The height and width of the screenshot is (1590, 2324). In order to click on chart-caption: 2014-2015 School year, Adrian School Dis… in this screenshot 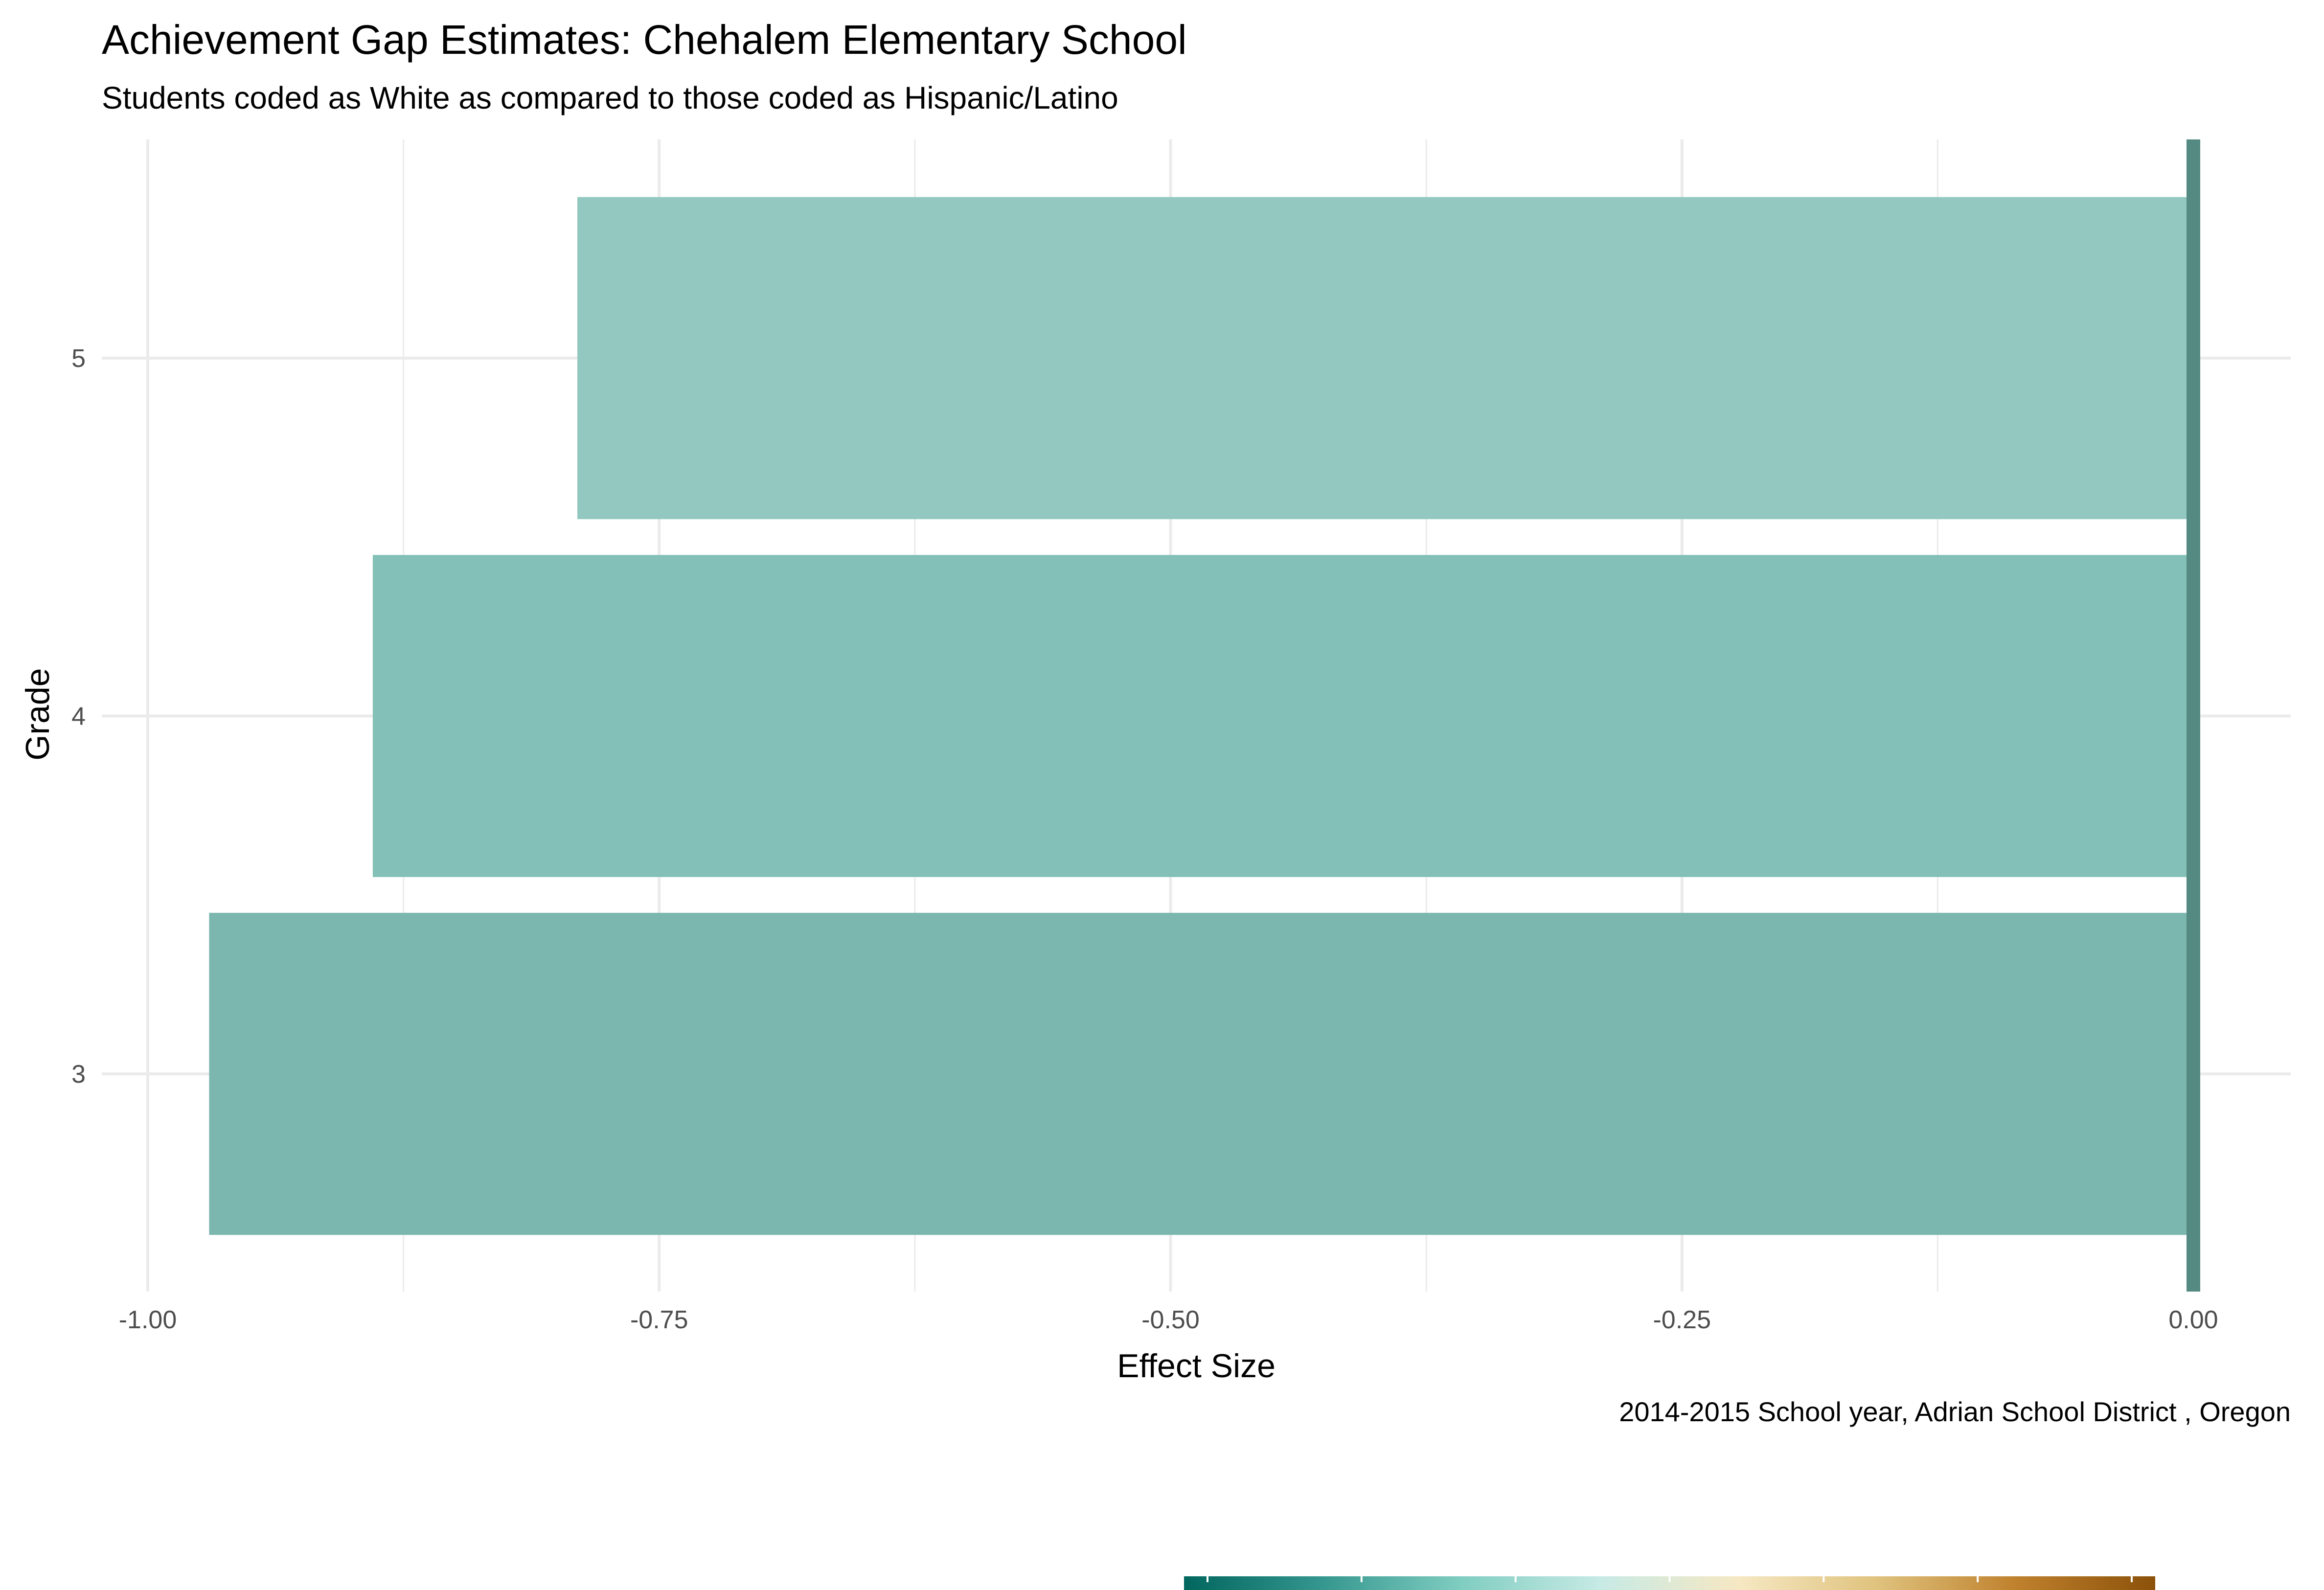, I will do `click(1955, 1412)`.